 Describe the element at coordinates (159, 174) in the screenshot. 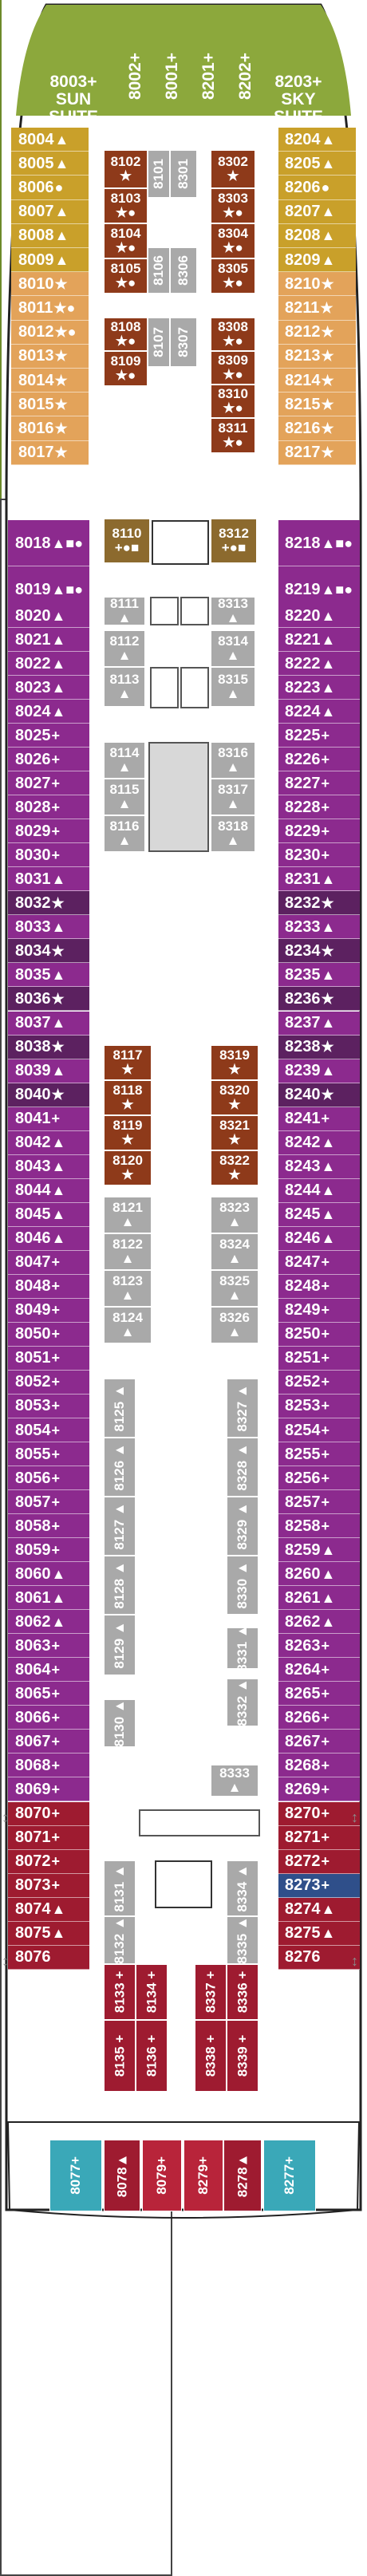

I see `cabin-label: 8101` at that location.